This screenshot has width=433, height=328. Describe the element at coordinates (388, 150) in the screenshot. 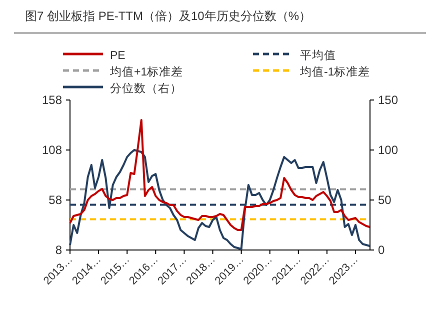

I see `y2-tick-label: 100` at that location.